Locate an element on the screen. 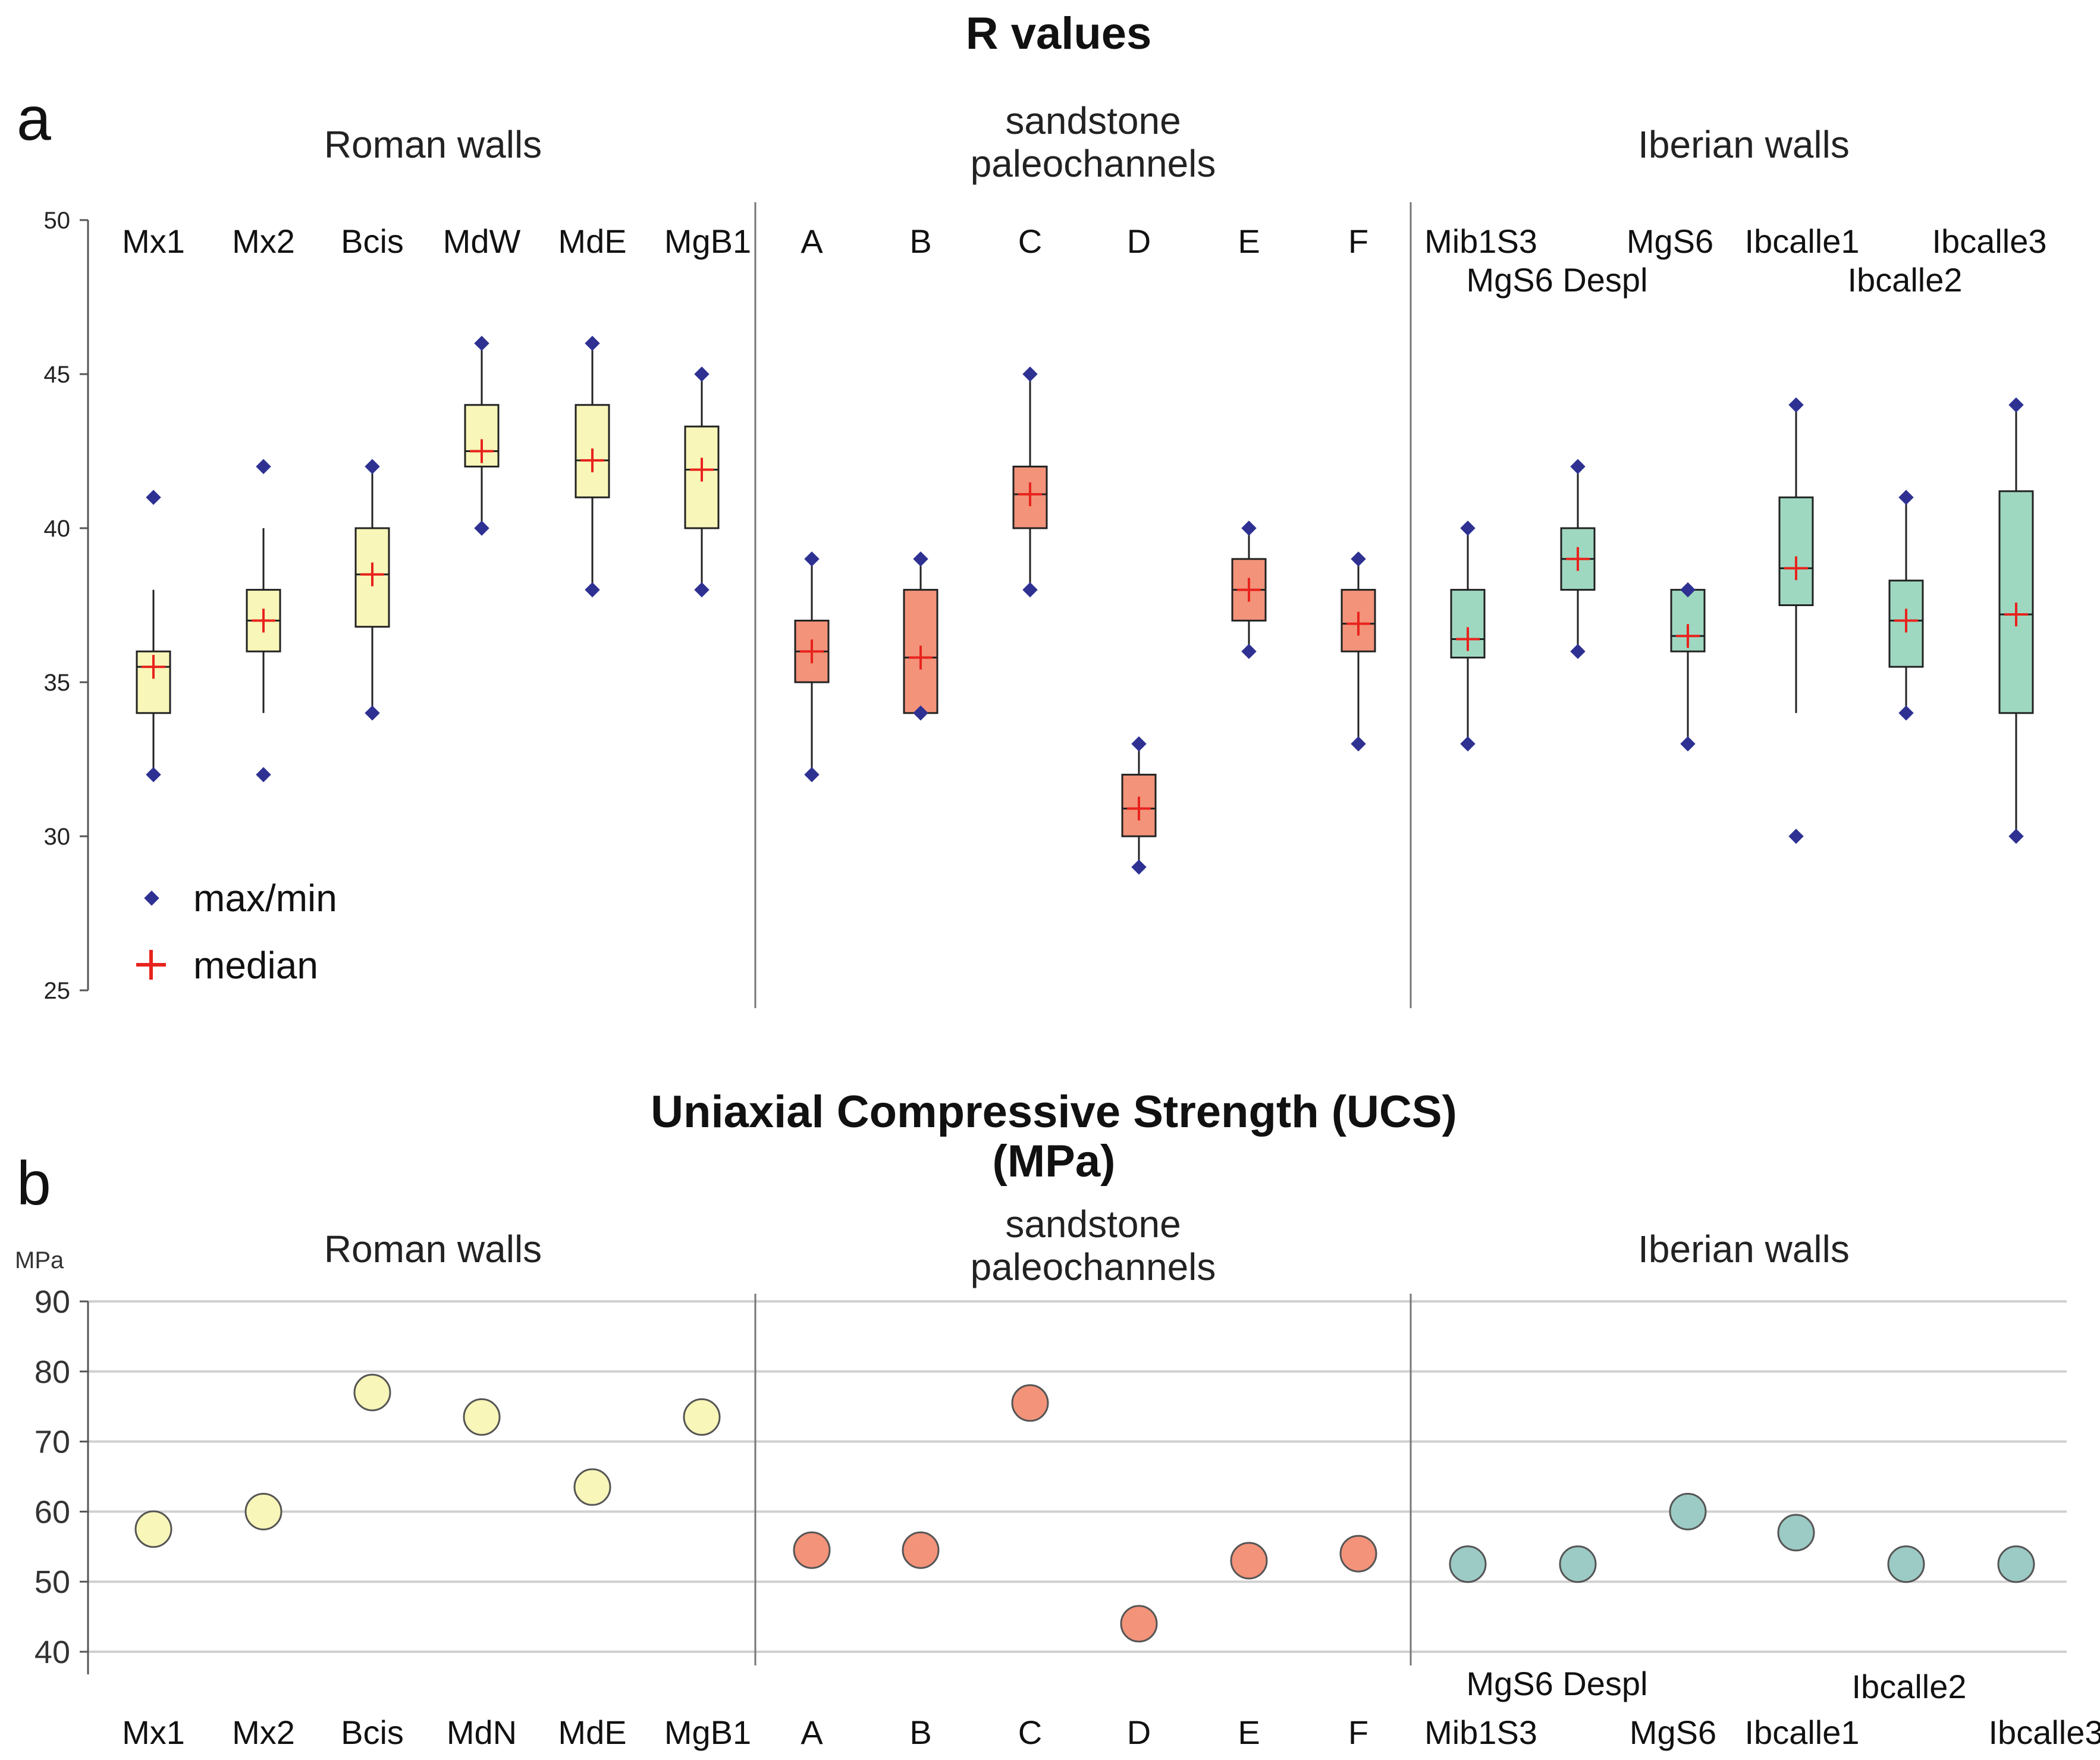  panel-b-y-tick-label: 40 is located at coordinates (52, 1652).